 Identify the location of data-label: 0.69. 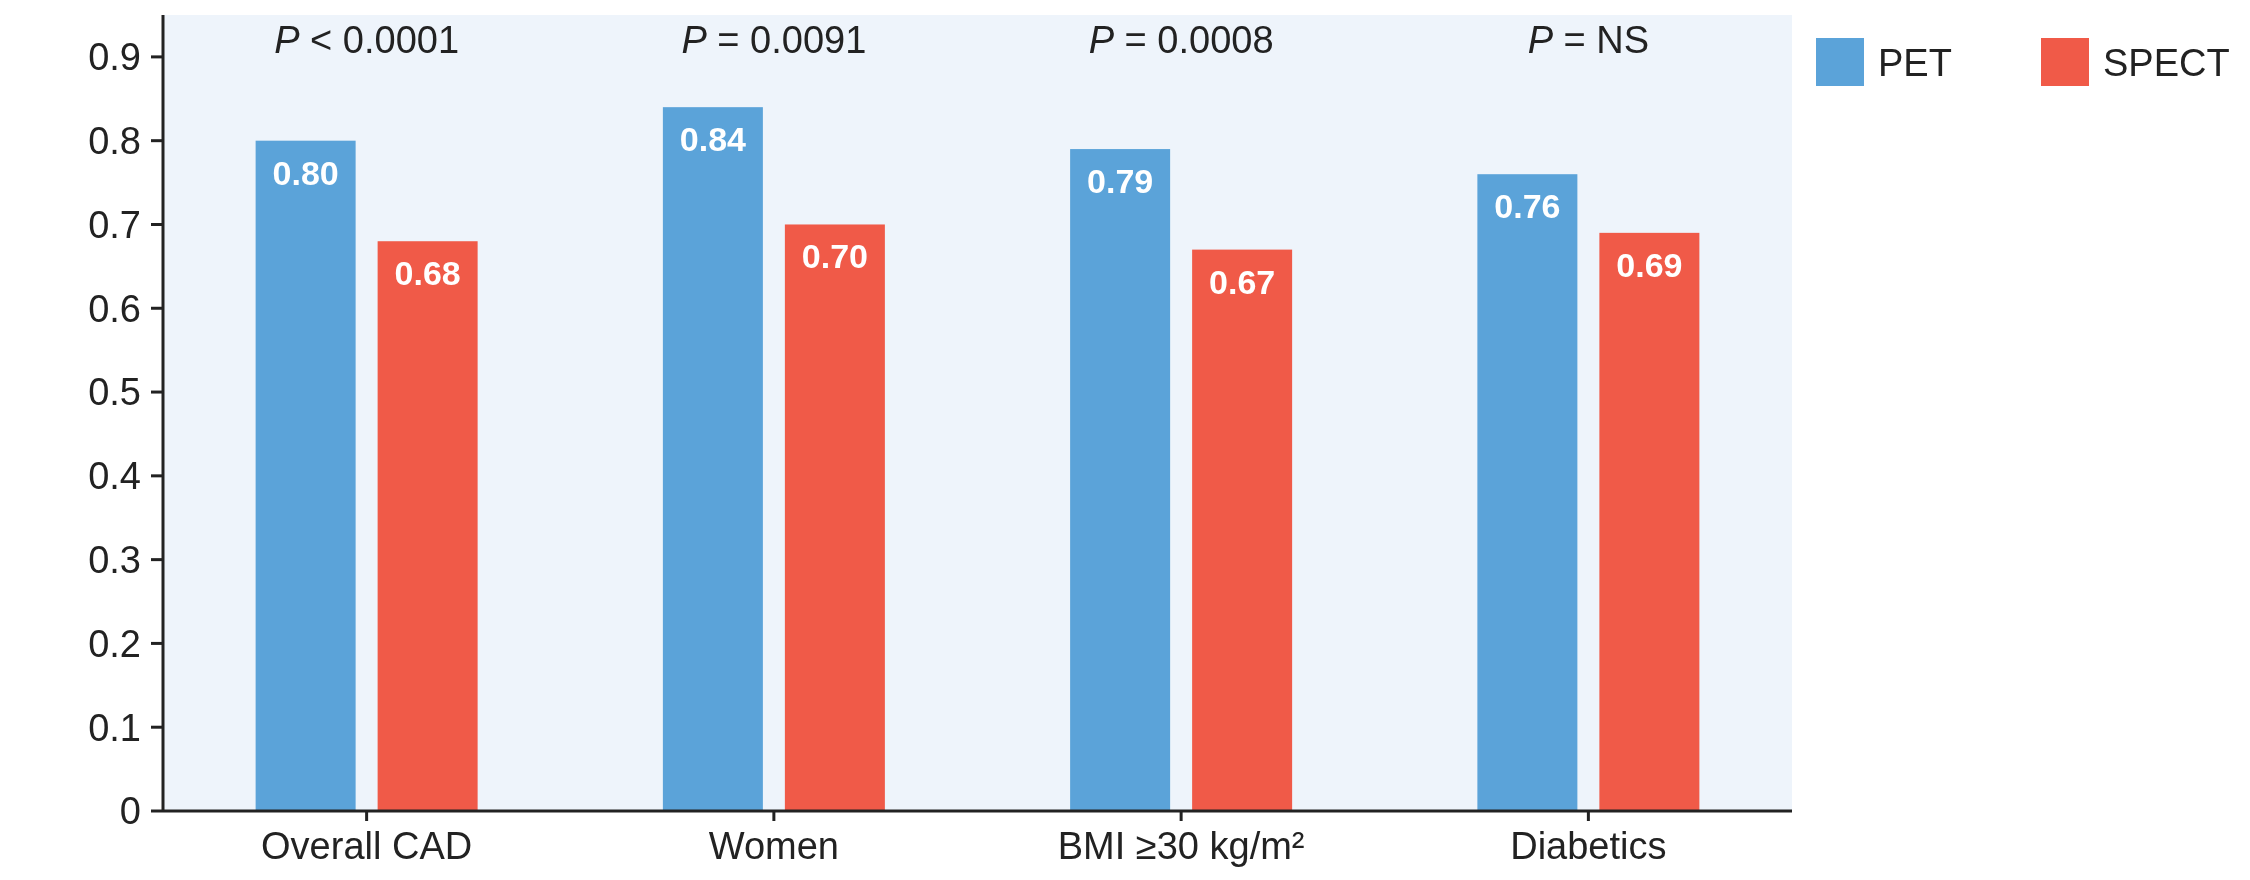
(1649, 264).